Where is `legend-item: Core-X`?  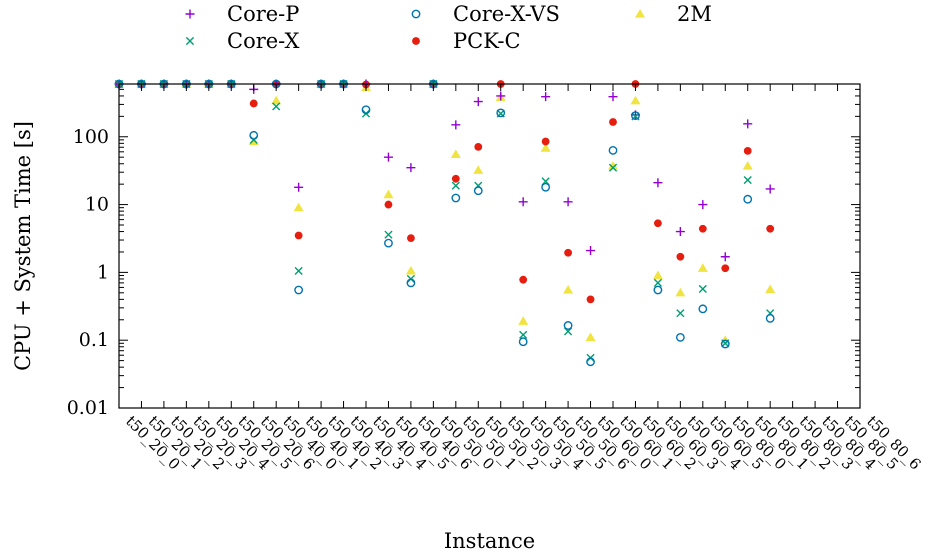 legend-item: Core-X is located at coordinates (242, 41).